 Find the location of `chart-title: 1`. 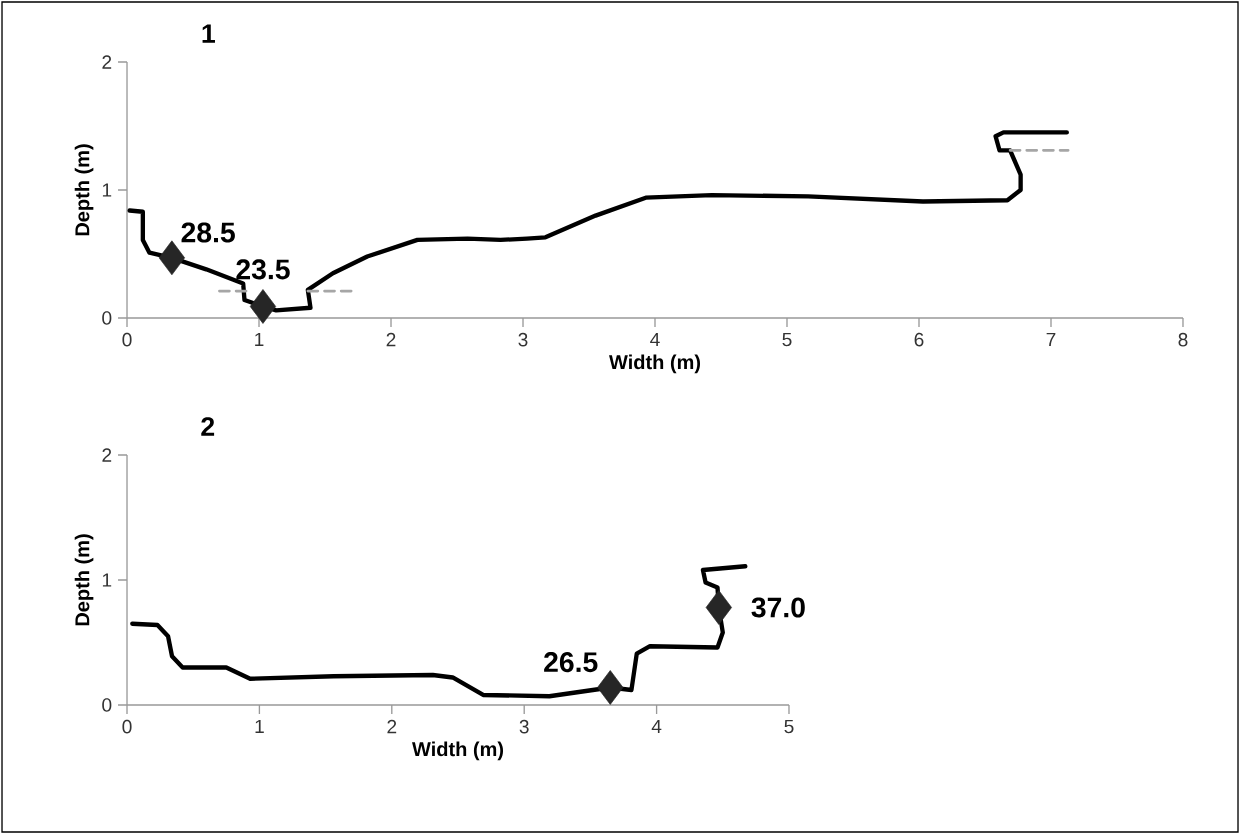

chart-title: 1 is located at coordinates (208, 33).